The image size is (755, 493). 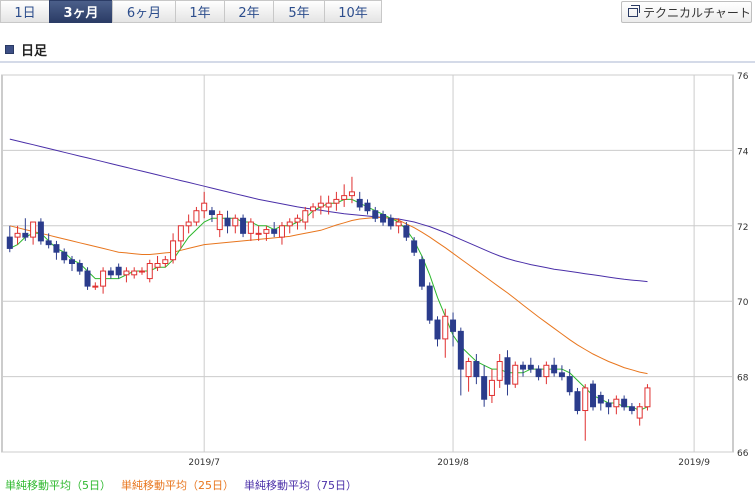 What do you see at coordinates (249, 11) in the screenshot?
I see `tab-period-4: 2年` at bounding box center [249, 11].